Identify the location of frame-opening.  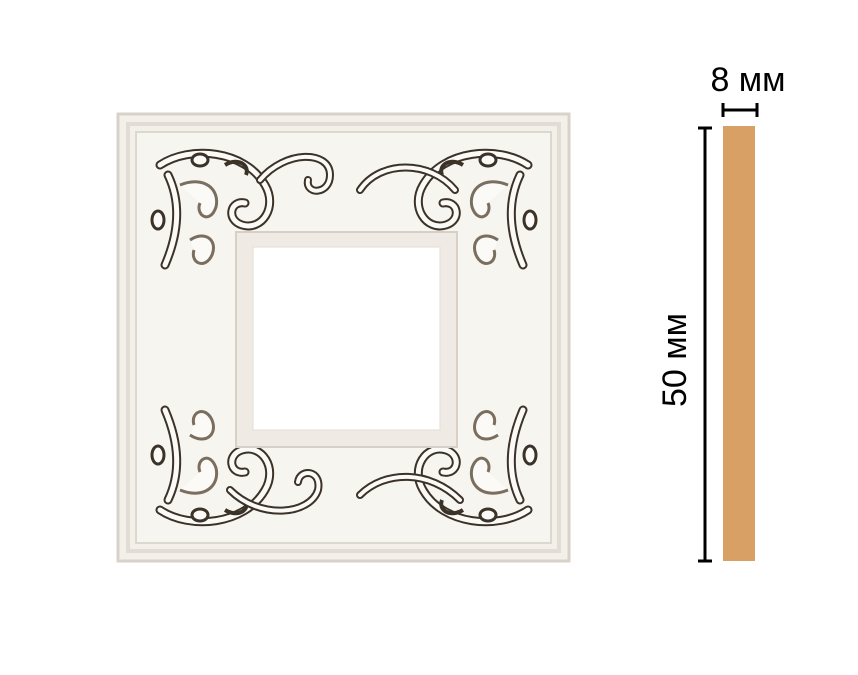
(346, 338).